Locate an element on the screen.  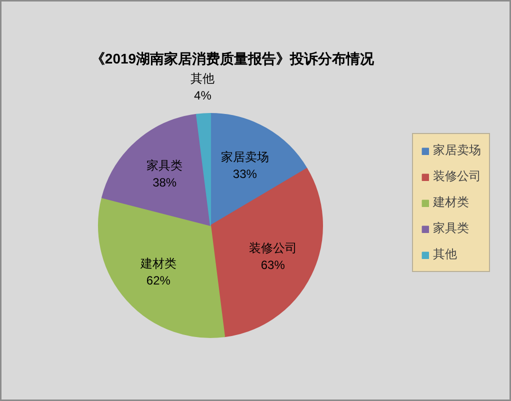
slice-label: 家居卖场 is located at coordinates (244, 157).